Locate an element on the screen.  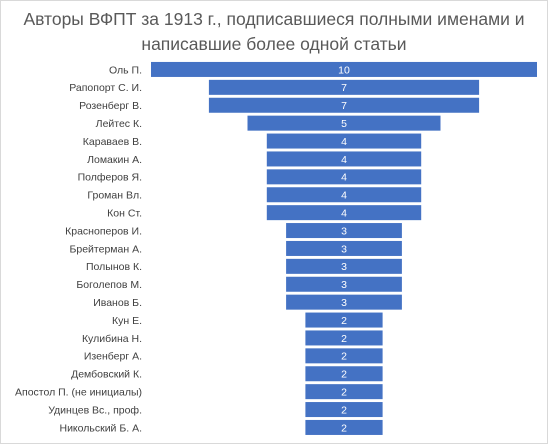
category-label: Брейтерман А. is located at coordinates (105, 249).